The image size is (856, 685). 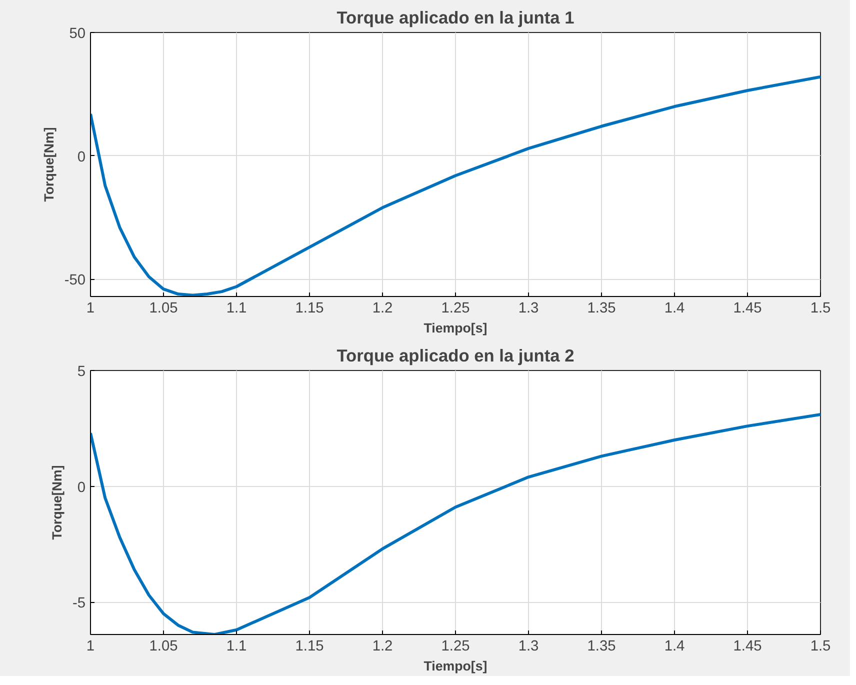 What do you see at coordinates (455, 18) in the screenshot?
I see `chart-title: Torque aplicado en la junta 1` at bounding box center [455, 18].